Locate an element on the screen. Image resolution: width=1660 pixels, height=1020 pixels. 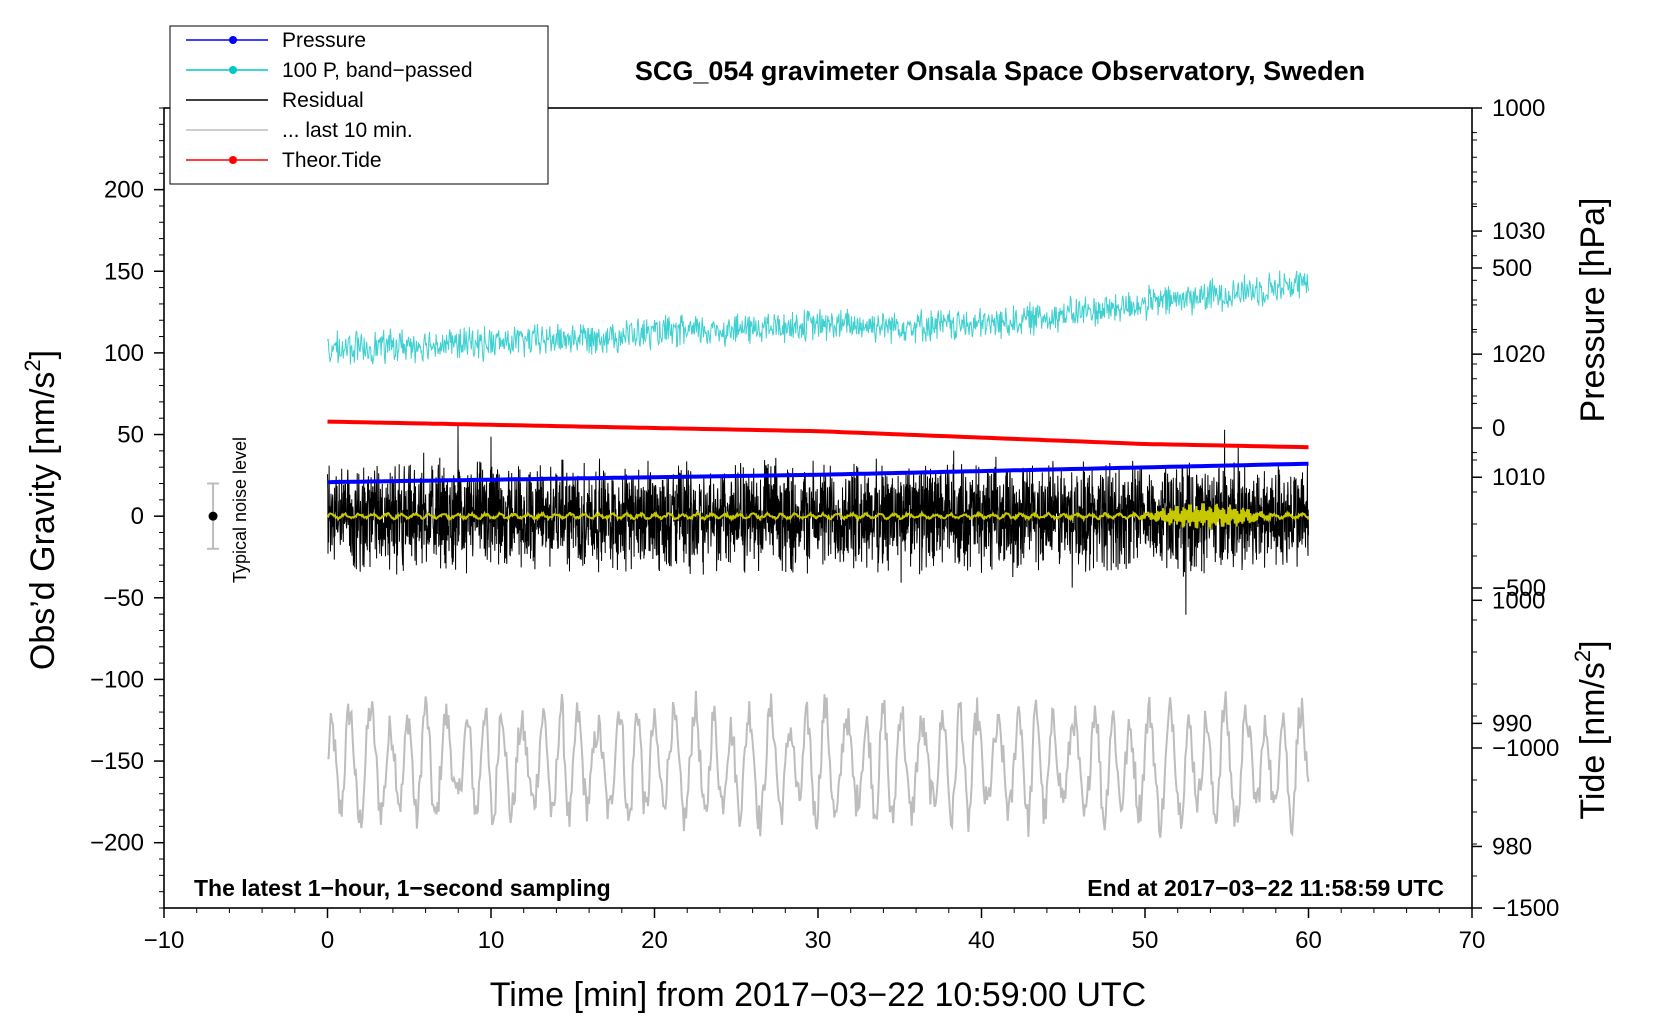
annotation-right: End at 2017−03−22 11:58:59 UTC is located at coordinates (1265, 888).